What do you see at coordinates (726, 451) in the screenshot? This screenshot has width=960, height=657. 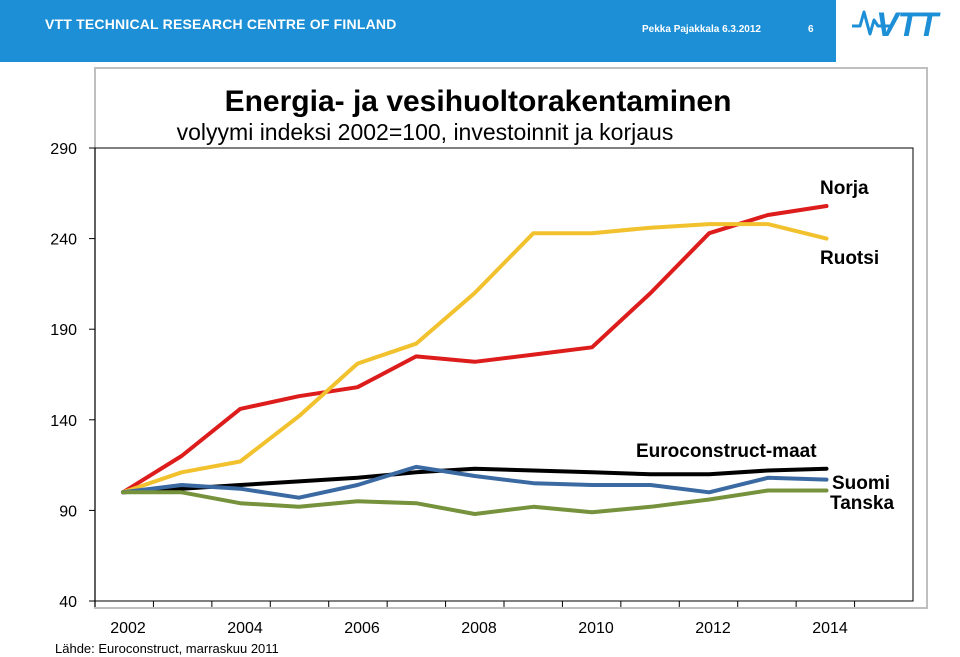 I see `label-euroconstruct: Euroconstruct-maat` at bounding box center [726, 451].